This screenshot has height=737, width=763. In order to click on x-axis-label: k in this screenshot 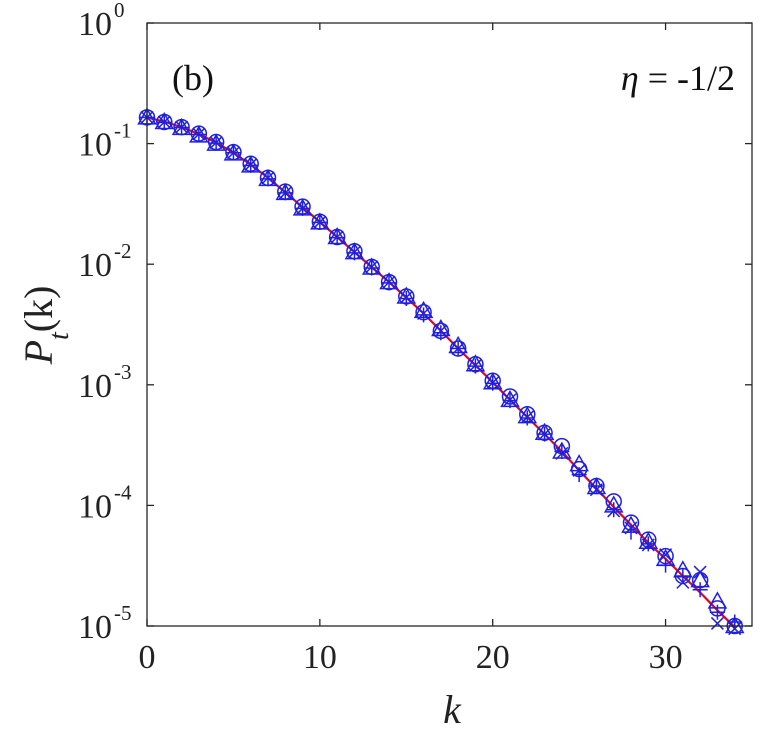, I will do `click(452, 709)`.